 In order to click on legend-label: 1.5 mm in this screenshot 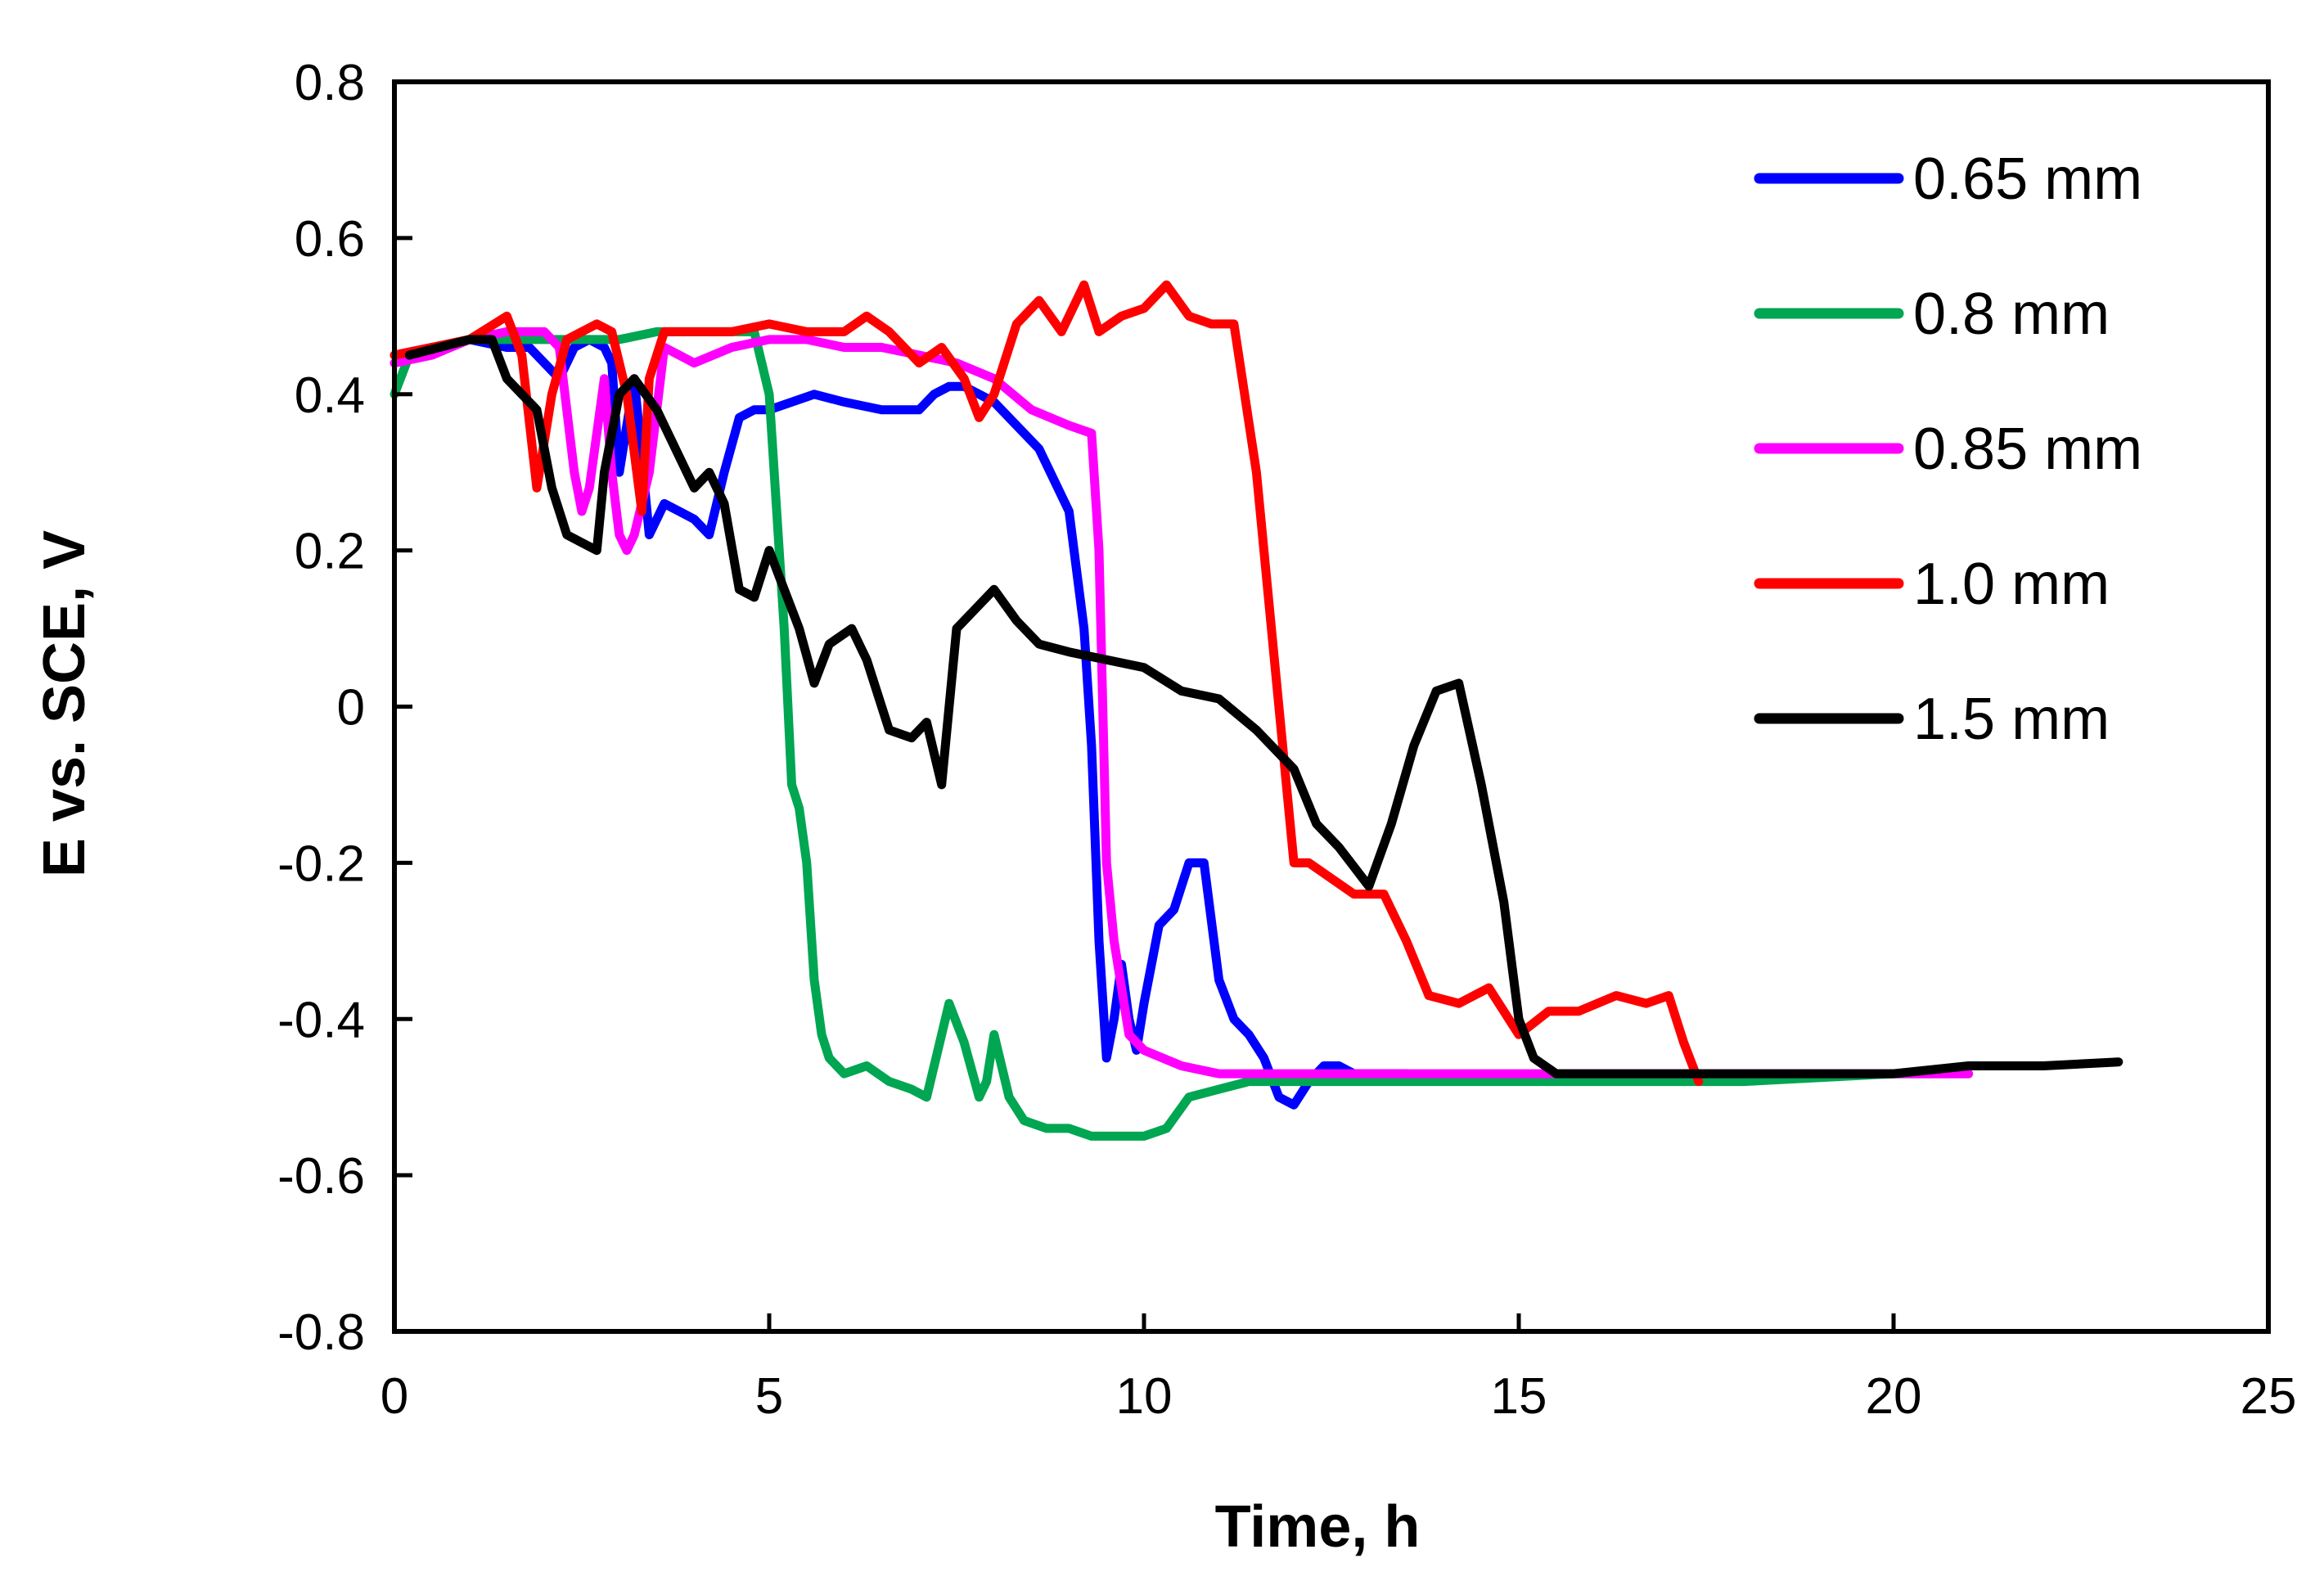, I will do `click(2011, 719)`.